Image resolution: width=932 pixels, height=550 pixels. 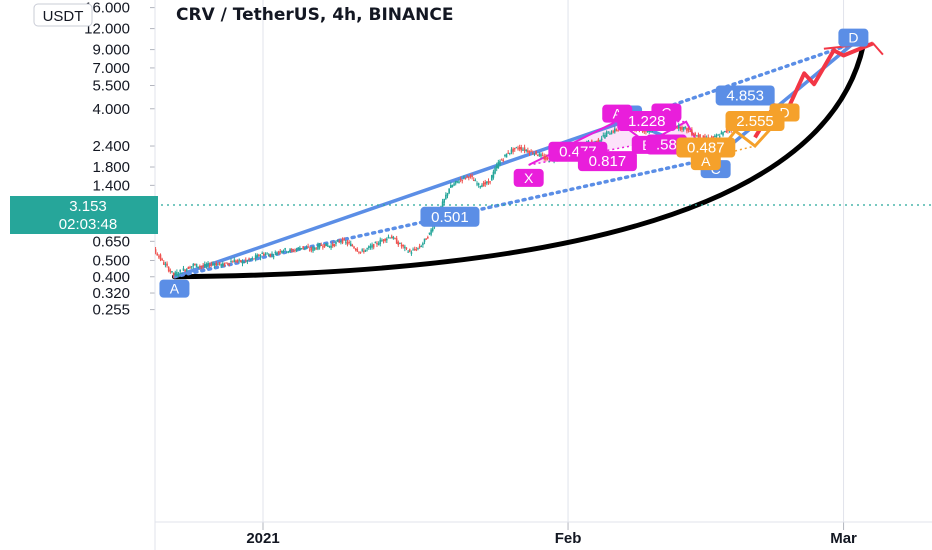 I want to click on ratio-tag: 0.501, so click(x=450, y=216).